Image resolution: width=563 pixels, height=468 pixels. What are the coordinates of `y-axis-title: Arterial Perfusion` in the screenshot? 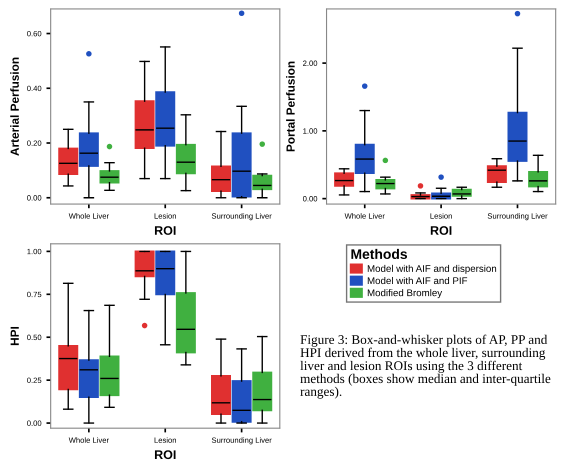 It's located at (14, 107).